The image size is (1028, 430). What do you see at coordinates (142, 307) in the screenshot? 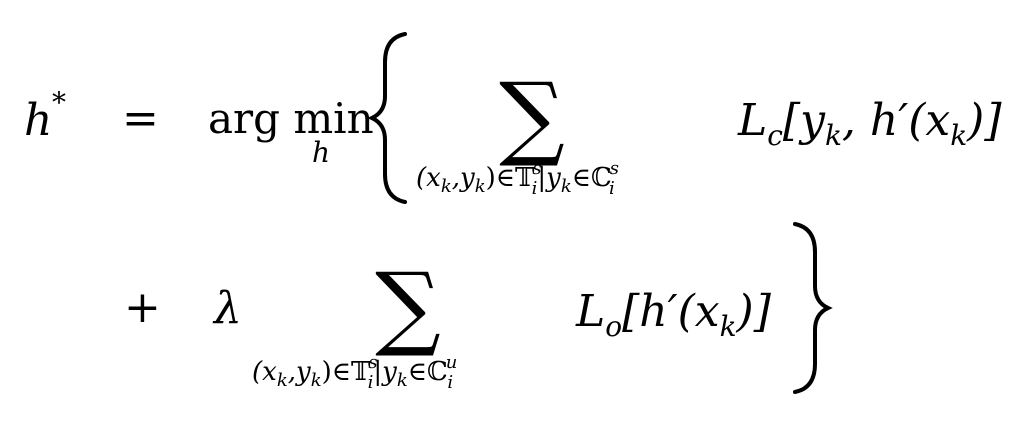
I see `plus-sign: +` at bounding box center [142, 307].